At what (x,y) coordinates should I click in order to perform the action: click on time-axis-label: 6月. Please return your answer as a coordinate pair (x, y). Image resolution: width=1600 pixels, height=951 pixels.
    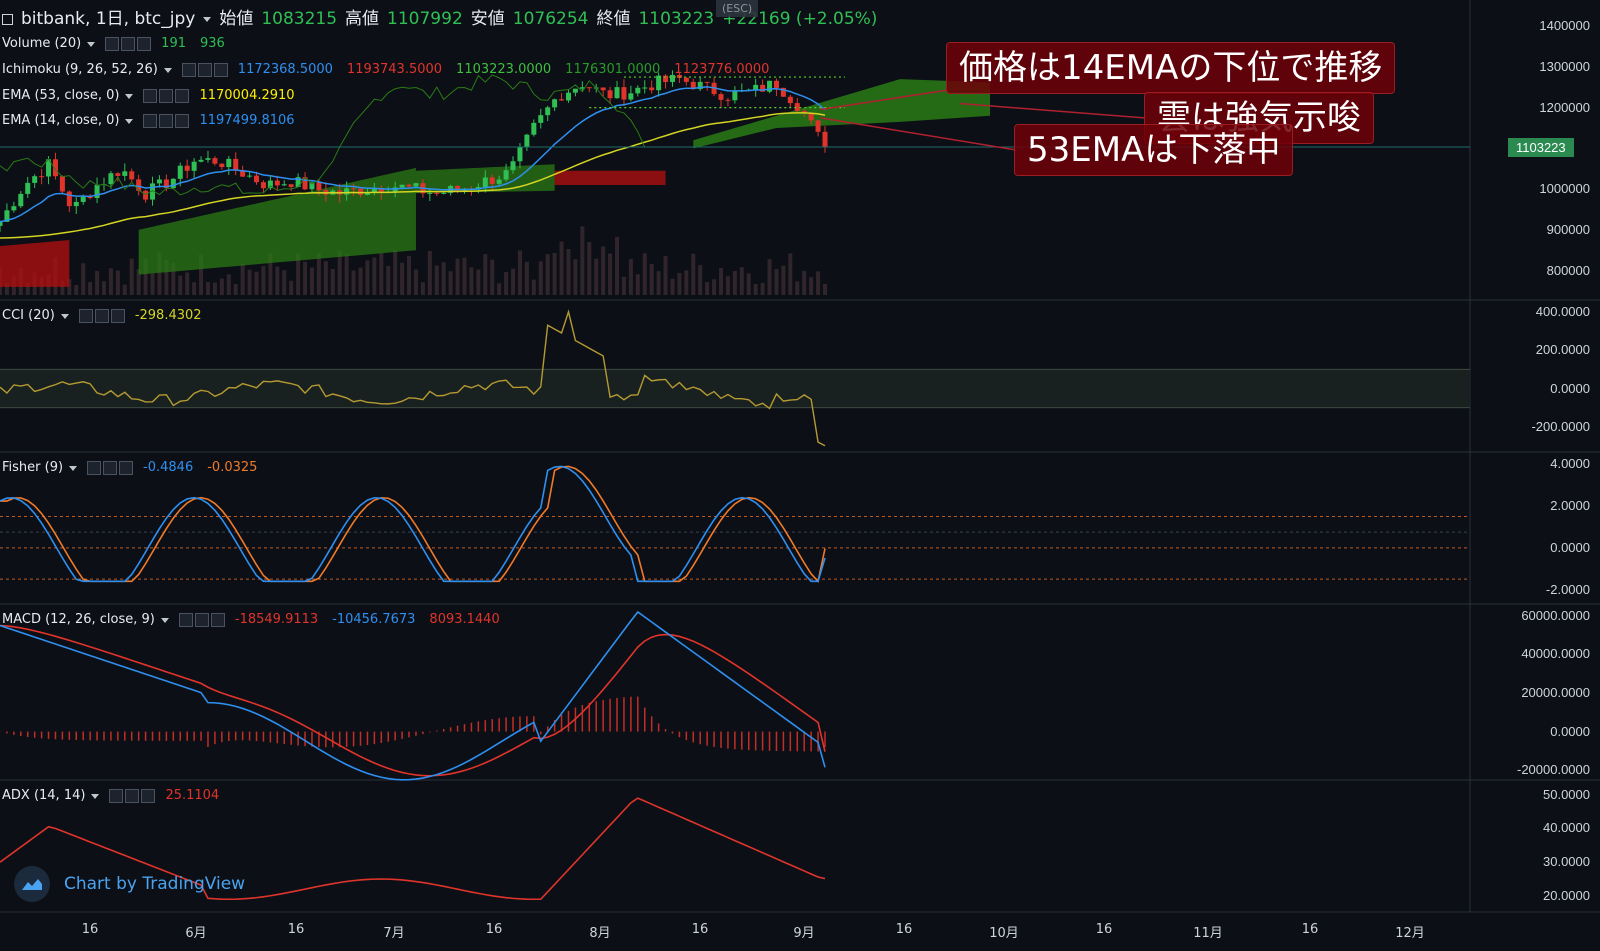
    Looking at the image, I should click on (196, 933).